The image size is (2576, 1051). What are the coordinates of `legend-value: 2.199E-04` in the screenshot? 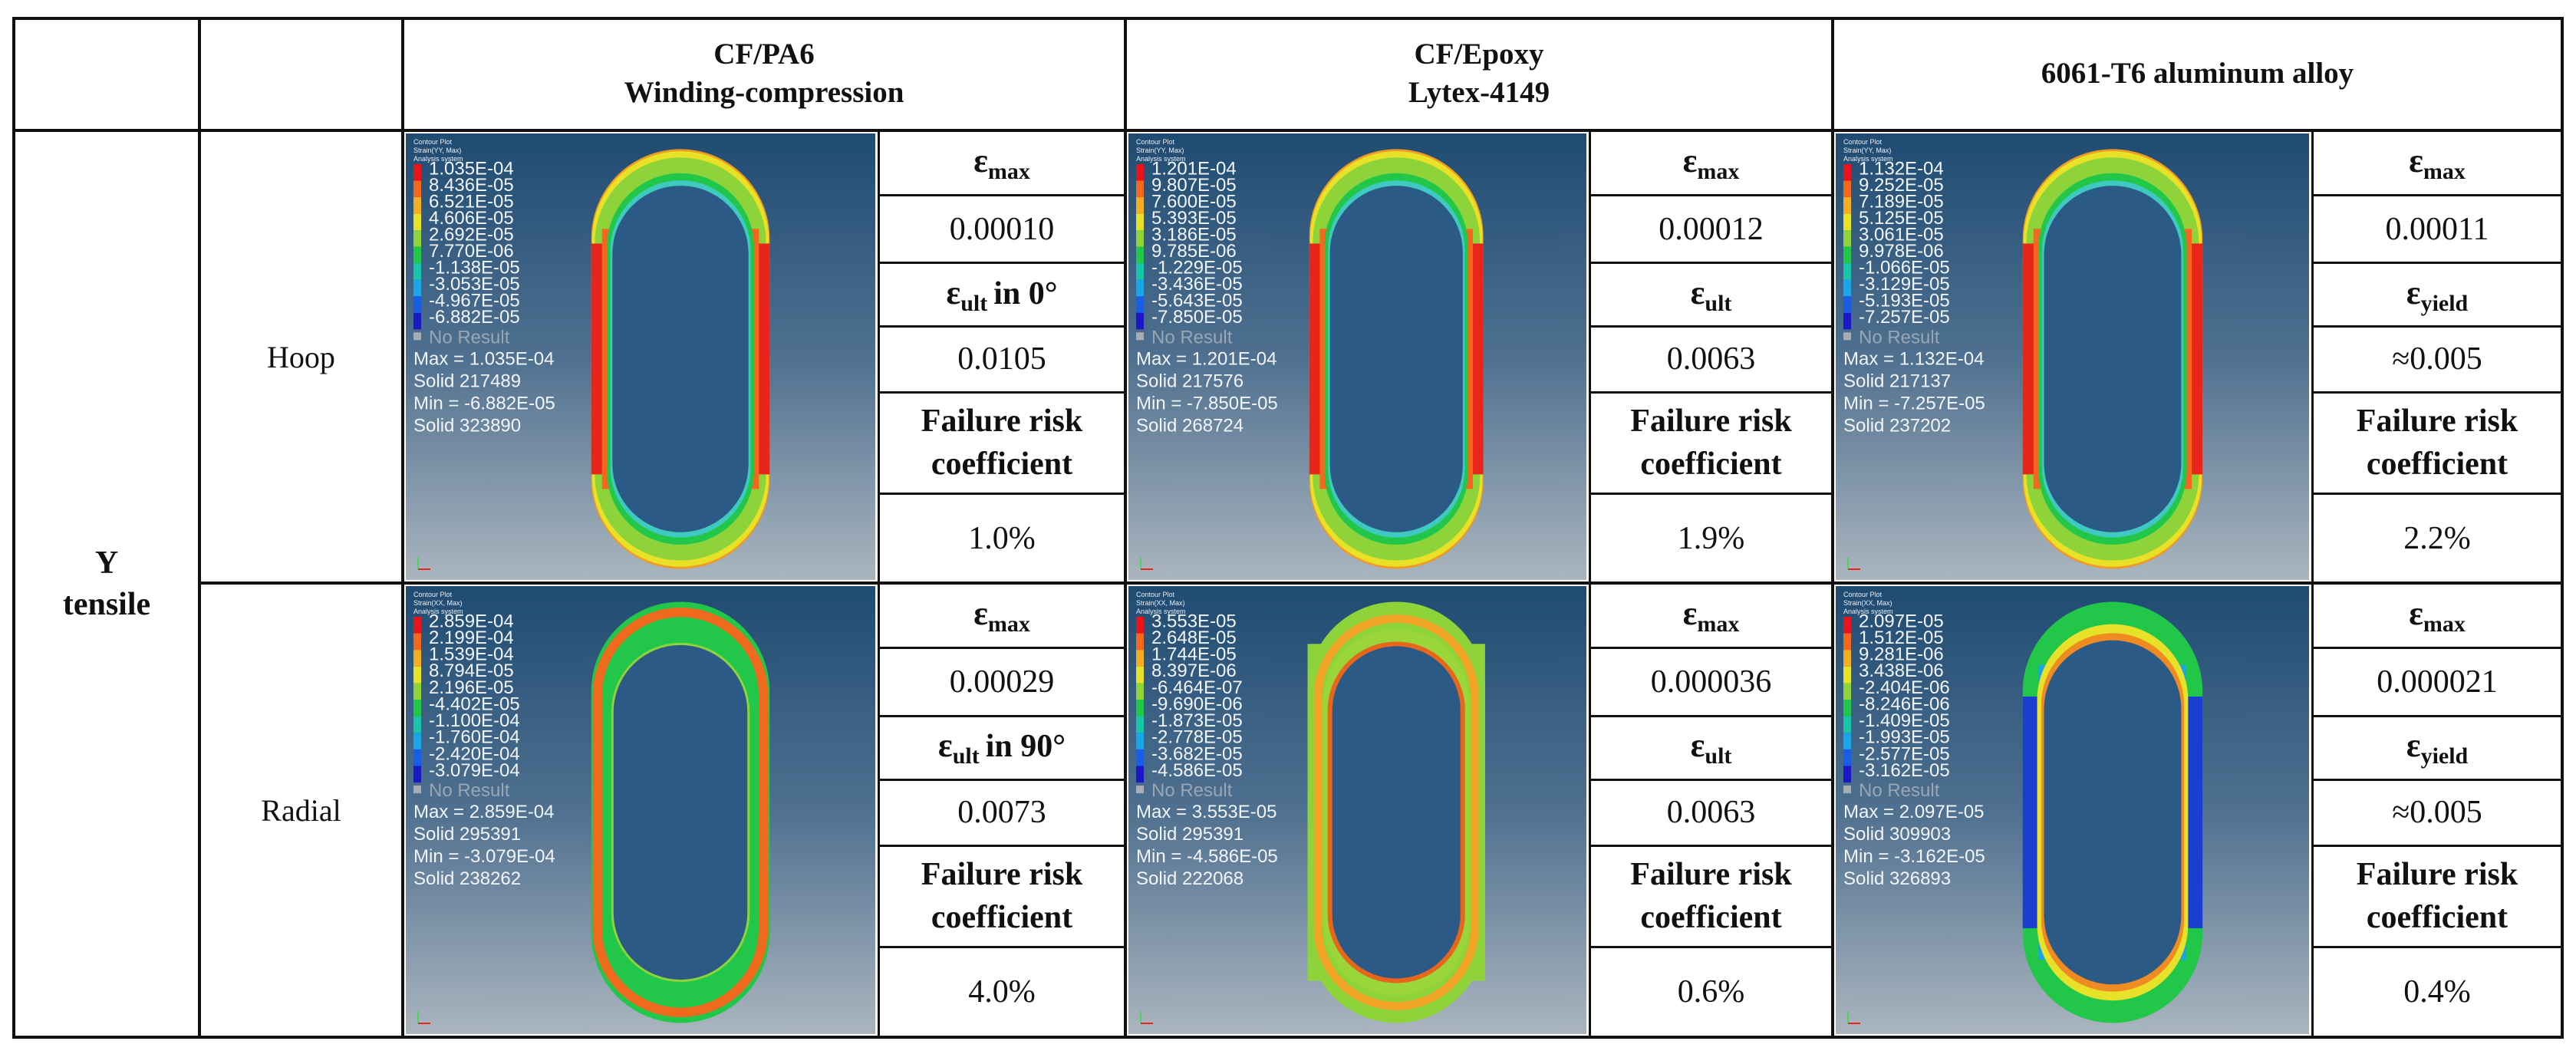 It's located at (471, 638).